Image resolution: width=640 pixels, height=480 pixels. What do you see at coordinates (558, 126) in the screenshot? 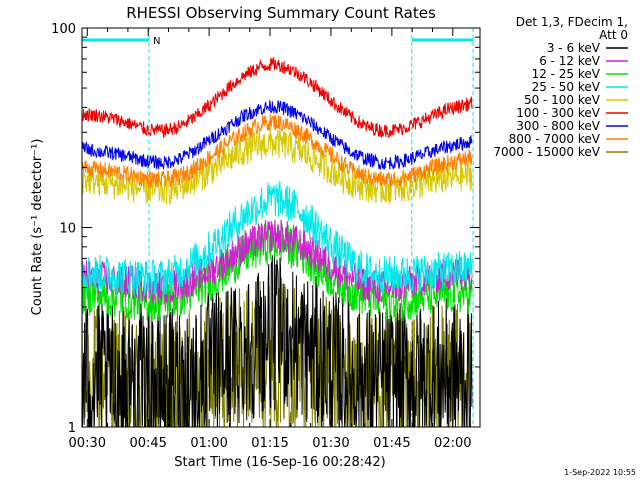
I see `legend-label-6: 300 - 800 keV` at bounding box center [558, 126].